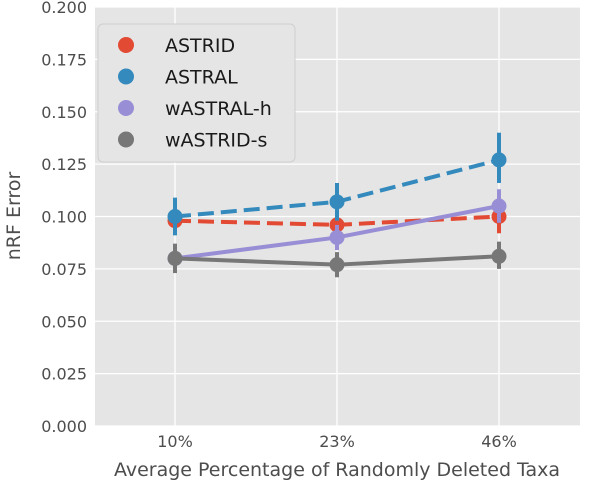 The image size is (589, 486). I want to click on x-tick-labels: 10% 23% 46%, so click(337, 441).